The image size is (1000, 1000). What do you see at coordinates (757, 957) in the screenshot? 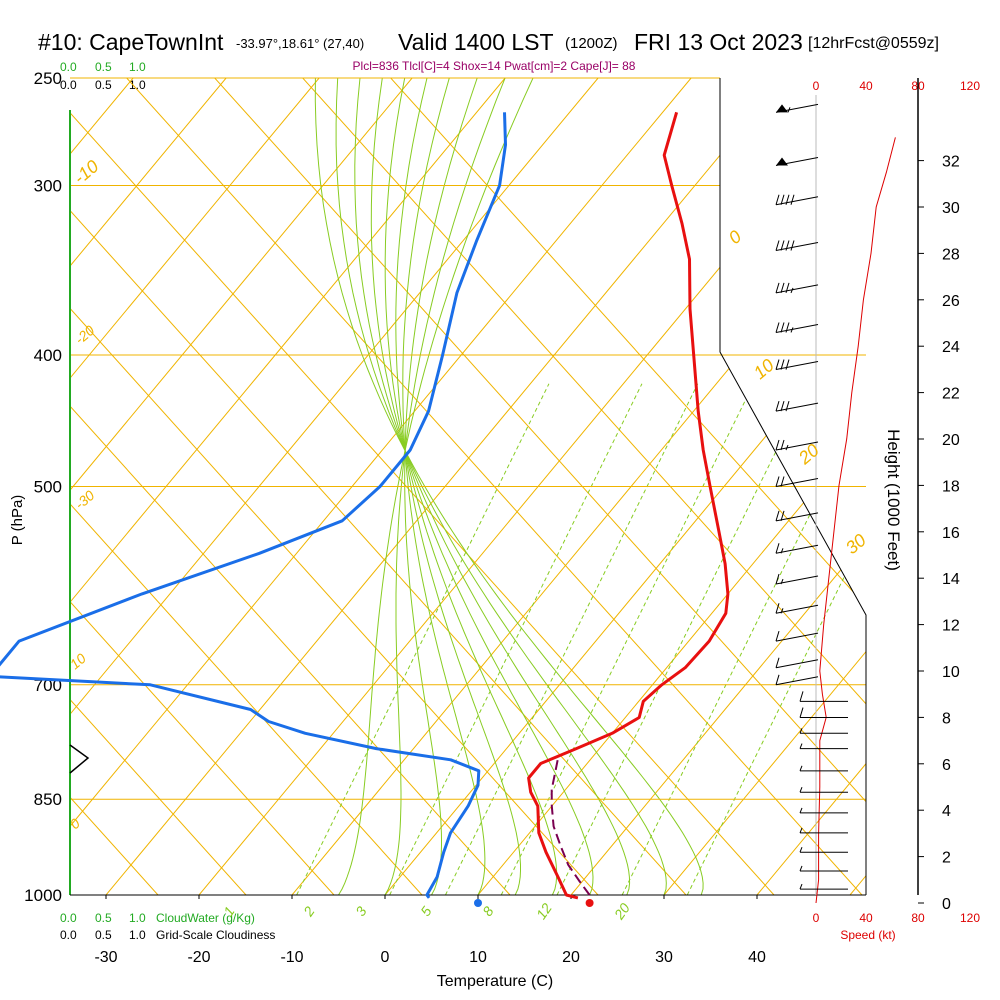
I see `x-tick-label: 40` at bounding box center [757, 957].